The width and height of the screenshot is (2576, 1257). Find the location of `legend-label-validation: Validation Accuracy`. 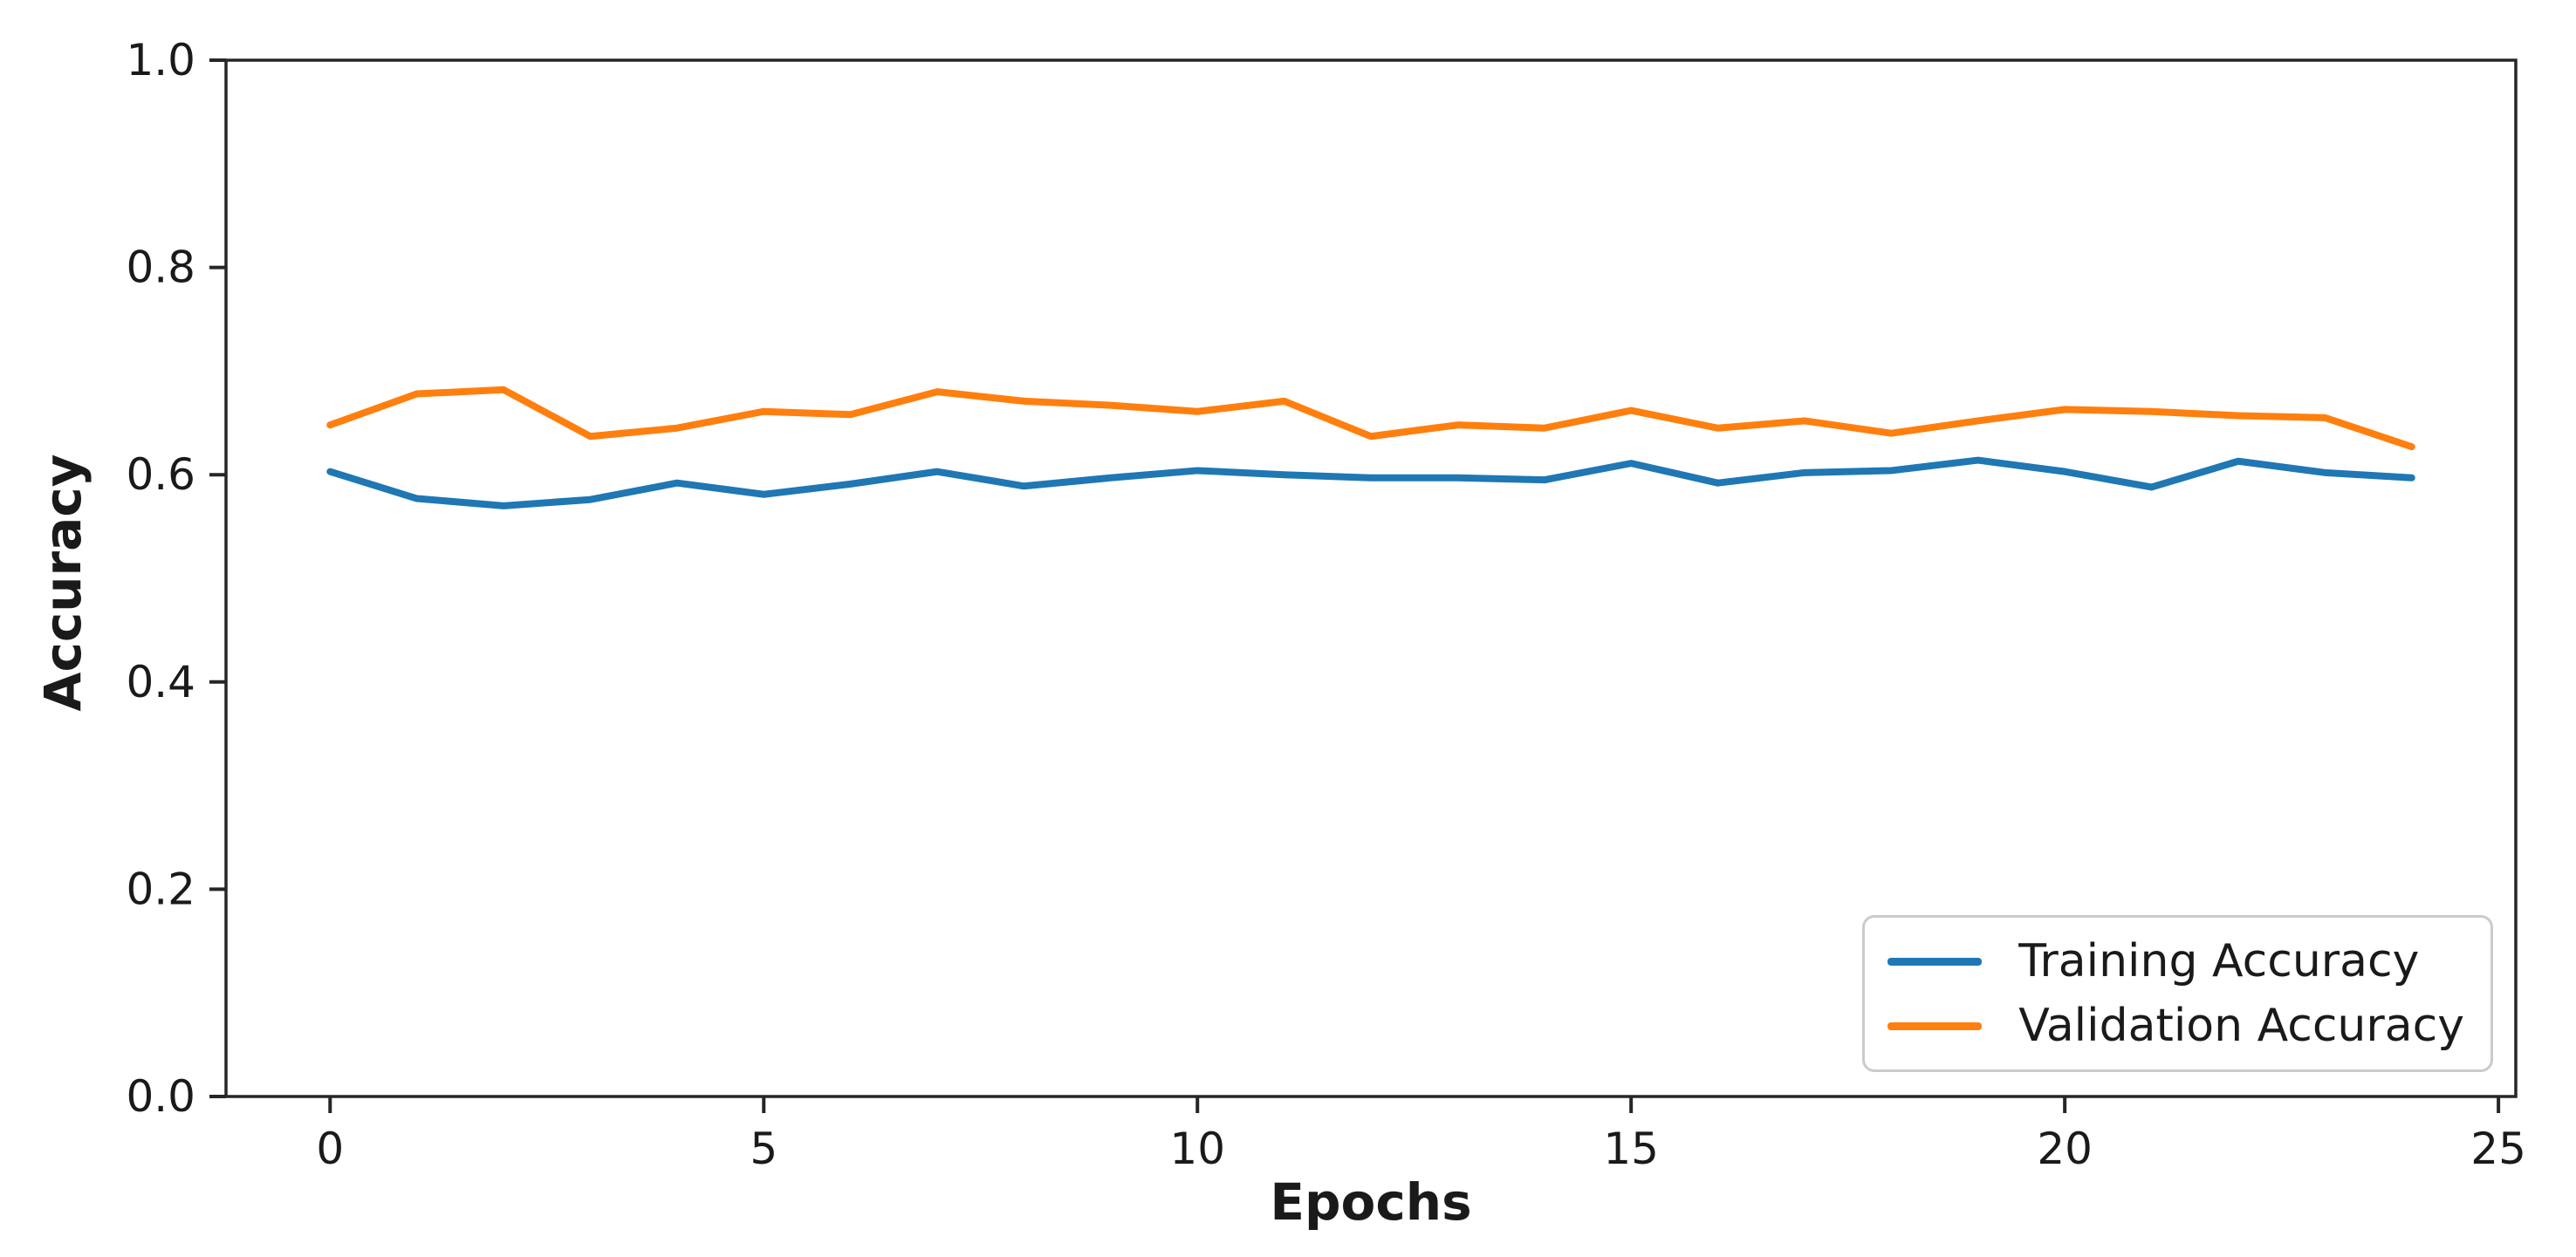

legend-label-validation: Validation Accuracy is located at coordinates (2241, 1026).